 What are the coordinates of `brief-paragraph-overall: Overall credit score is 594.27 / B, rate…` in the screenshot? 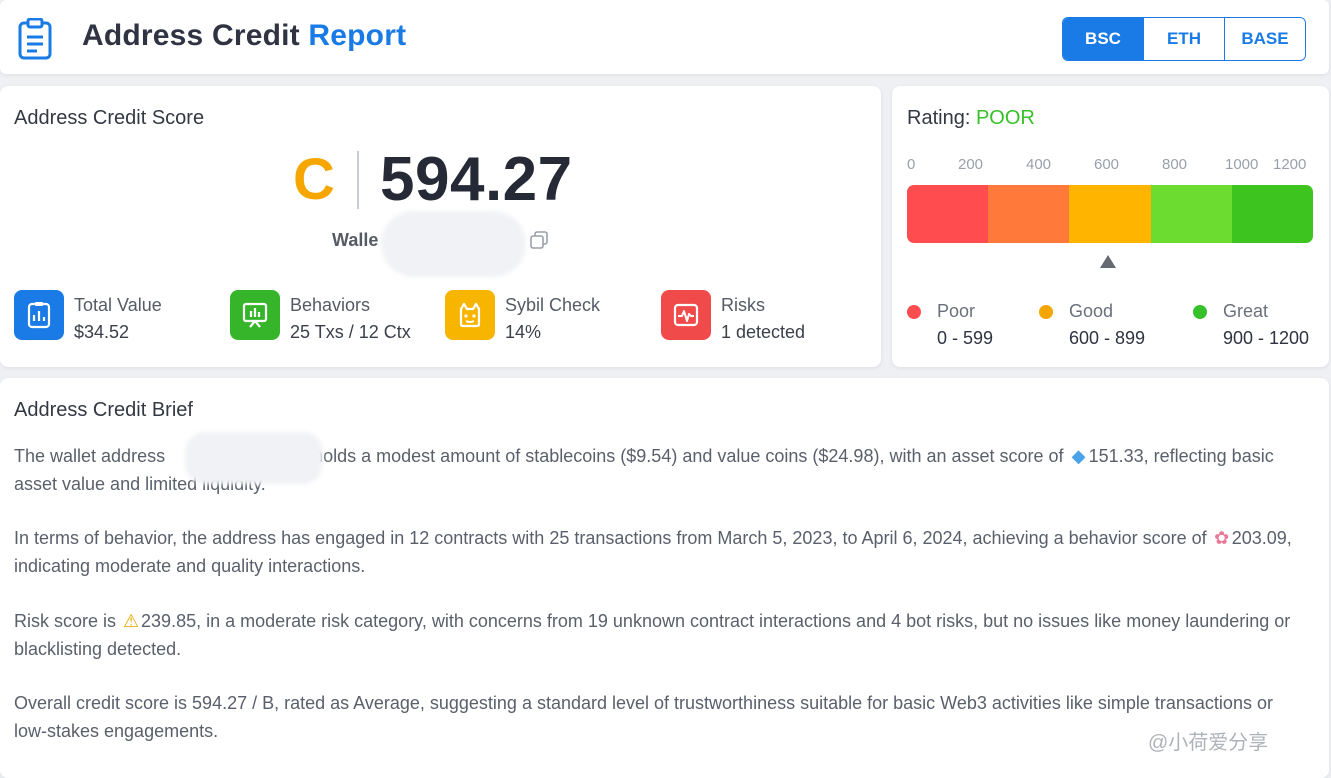 It's located at (659, 717).